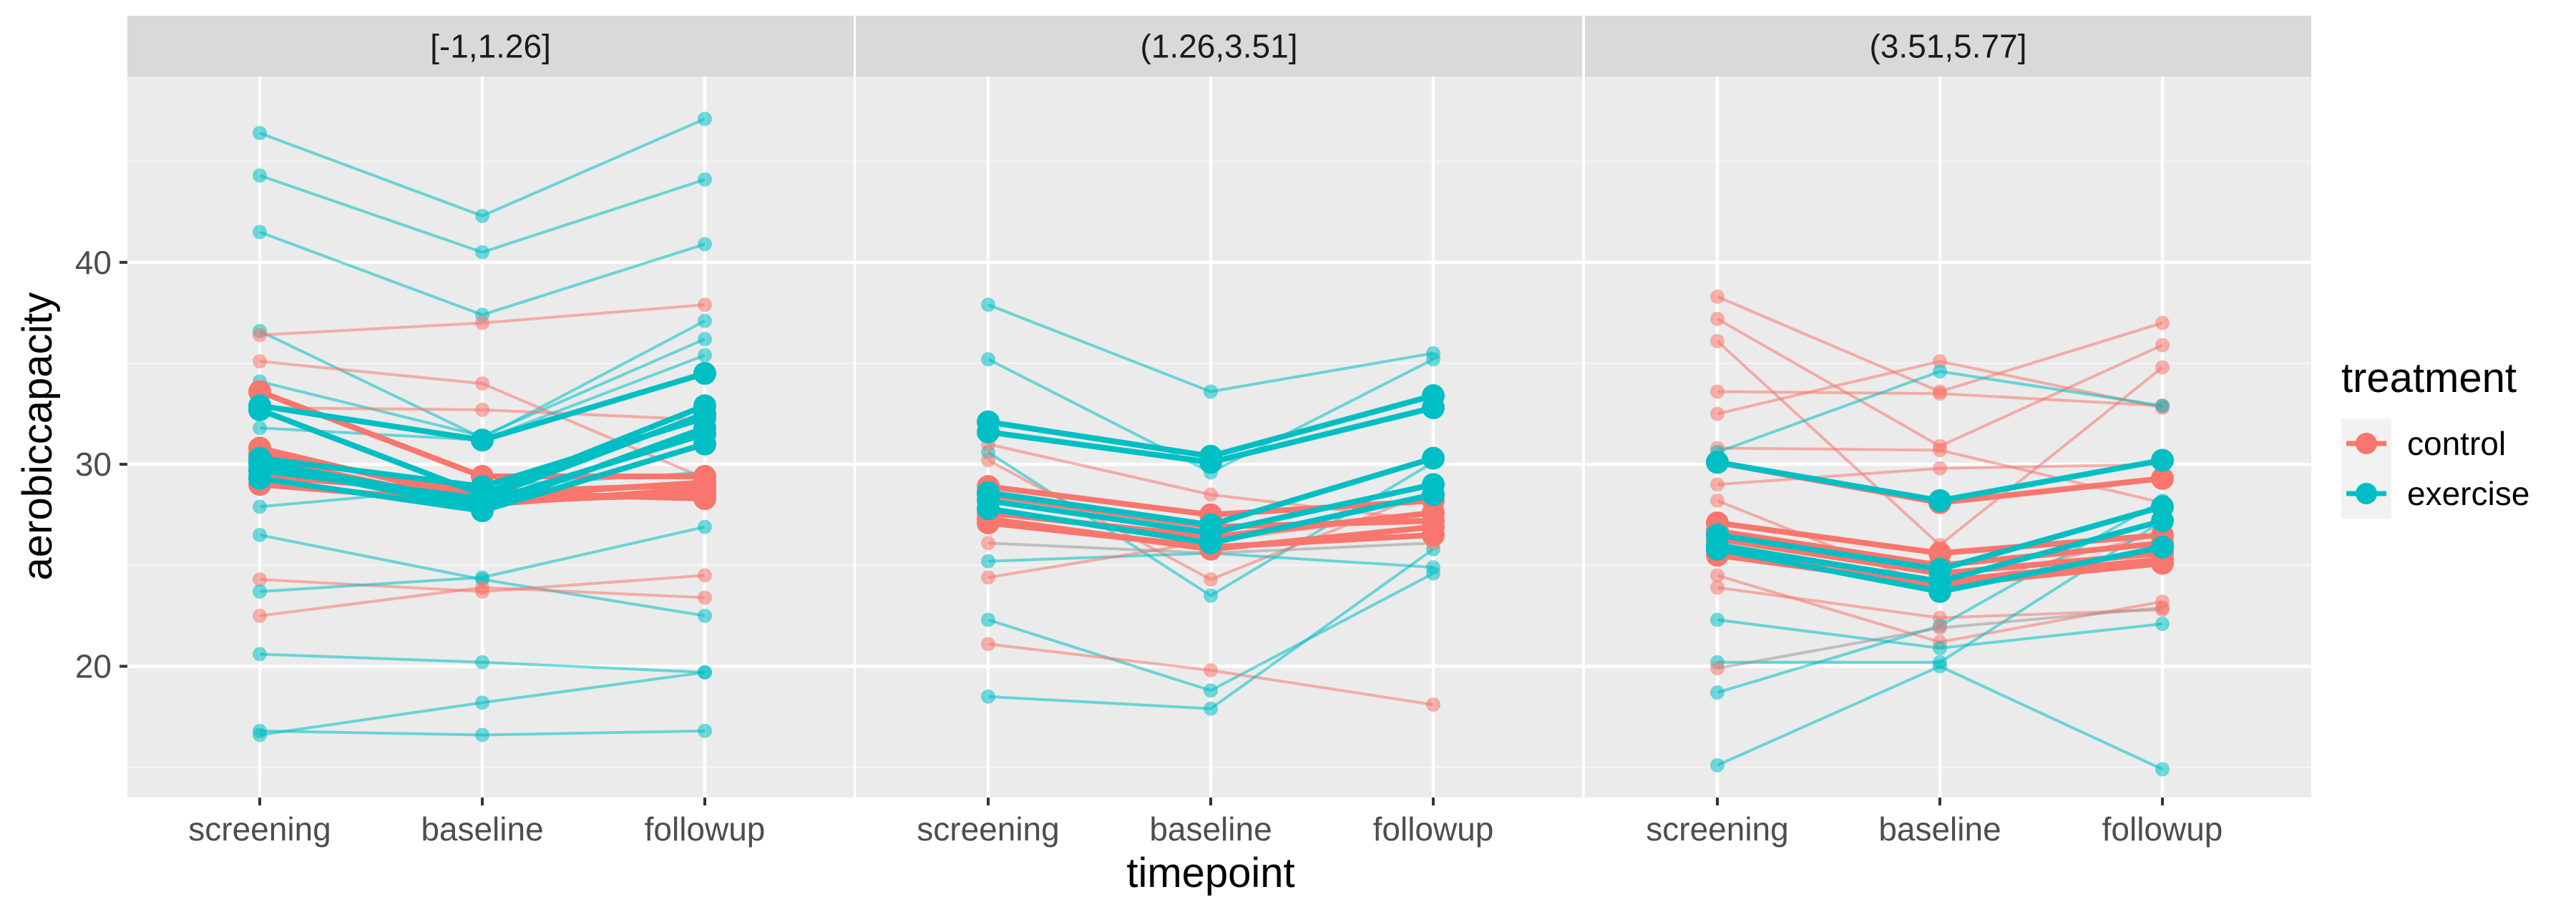 This screenshot has height=912, width=2576. I want to click on facet-strip-label: (1.26,3.51], so click(1219, 46).